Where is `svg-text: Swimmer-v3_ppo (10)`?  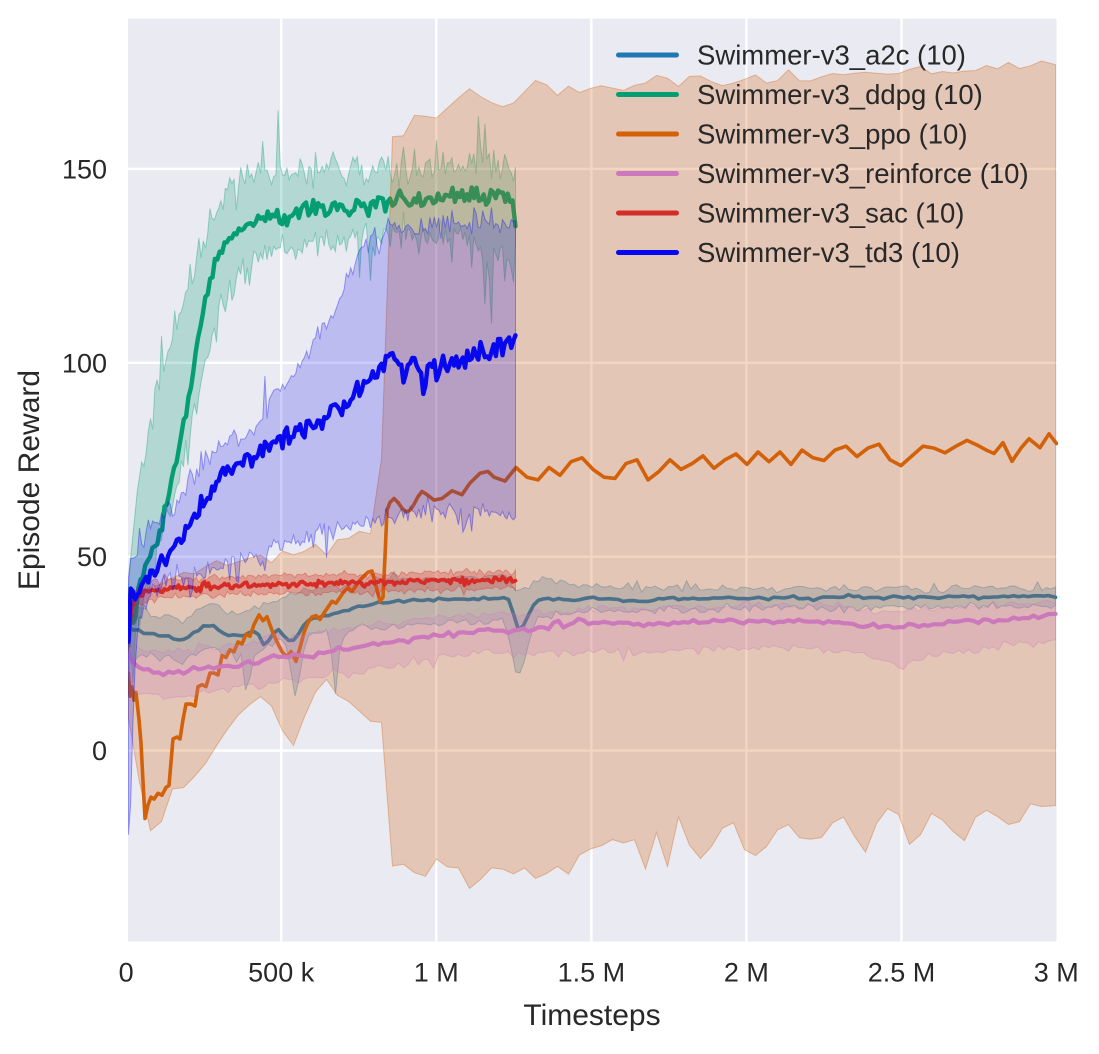
svg-text: Swimmer-v3_ppo (10) is located at coordinates (832, 134).